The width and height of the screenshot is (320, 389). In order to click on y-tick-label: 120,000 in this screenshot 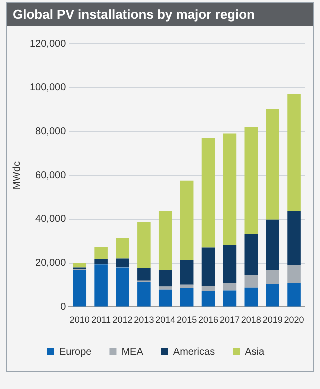, I will do `click(48, 44)`.